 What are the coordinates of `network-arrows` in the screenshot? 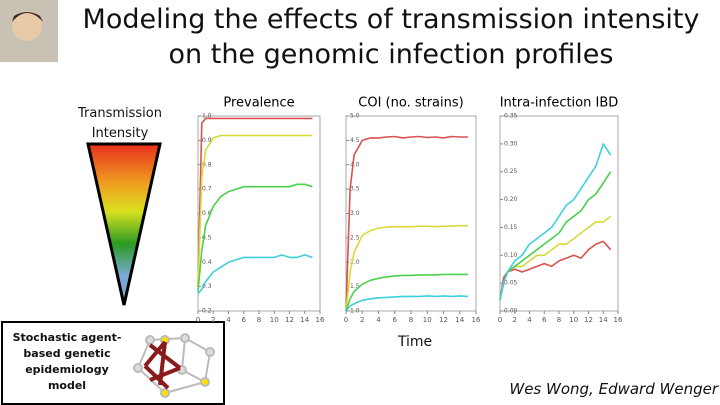 It's located at (162, 365).